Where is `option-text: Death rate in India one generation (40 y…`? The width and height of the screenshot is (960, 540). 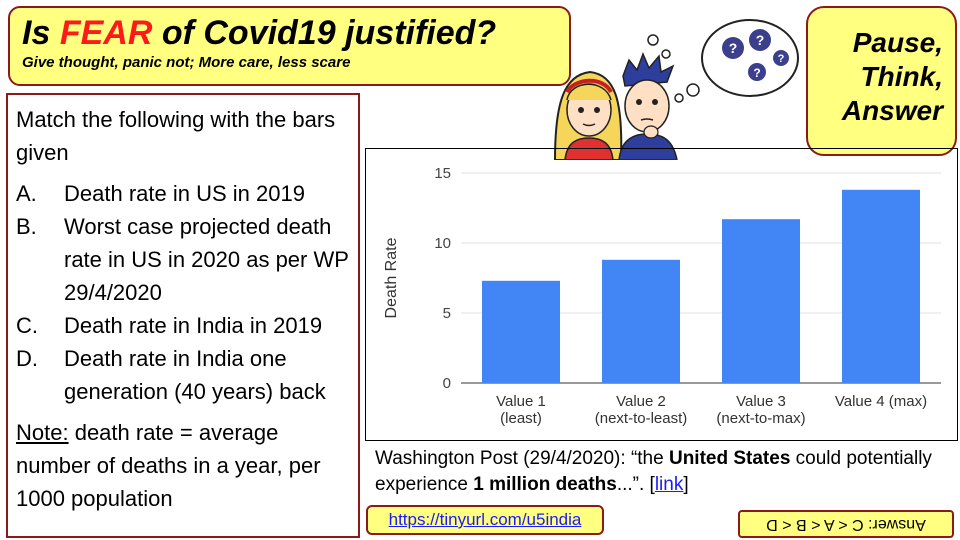
option-text: Death rate in India one generation (40 y… is located at coordinates (195, 375).